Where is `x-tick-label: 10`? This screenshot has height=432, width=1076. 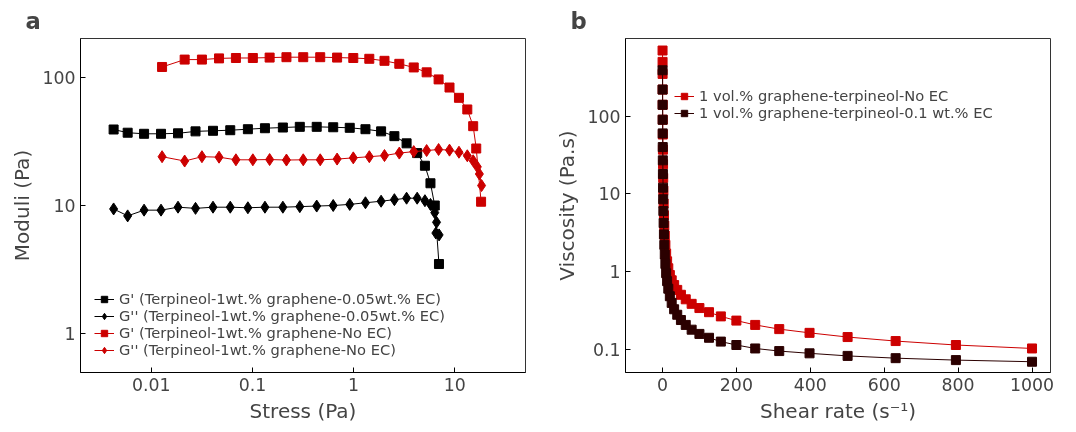 x-tick-label: 10 is located at coordinates (454, 384).